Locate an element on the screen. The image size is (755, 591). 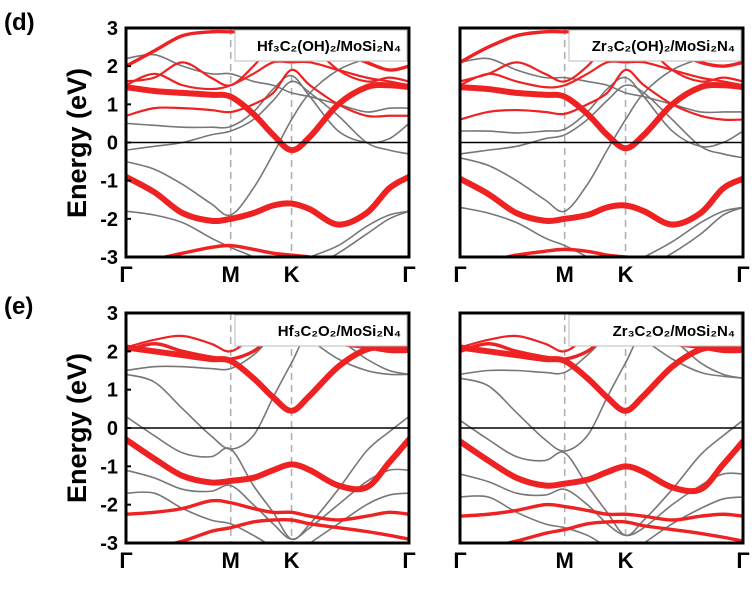
y-axis-label-e: Energy (eV) is located at coordinates (77, 428).